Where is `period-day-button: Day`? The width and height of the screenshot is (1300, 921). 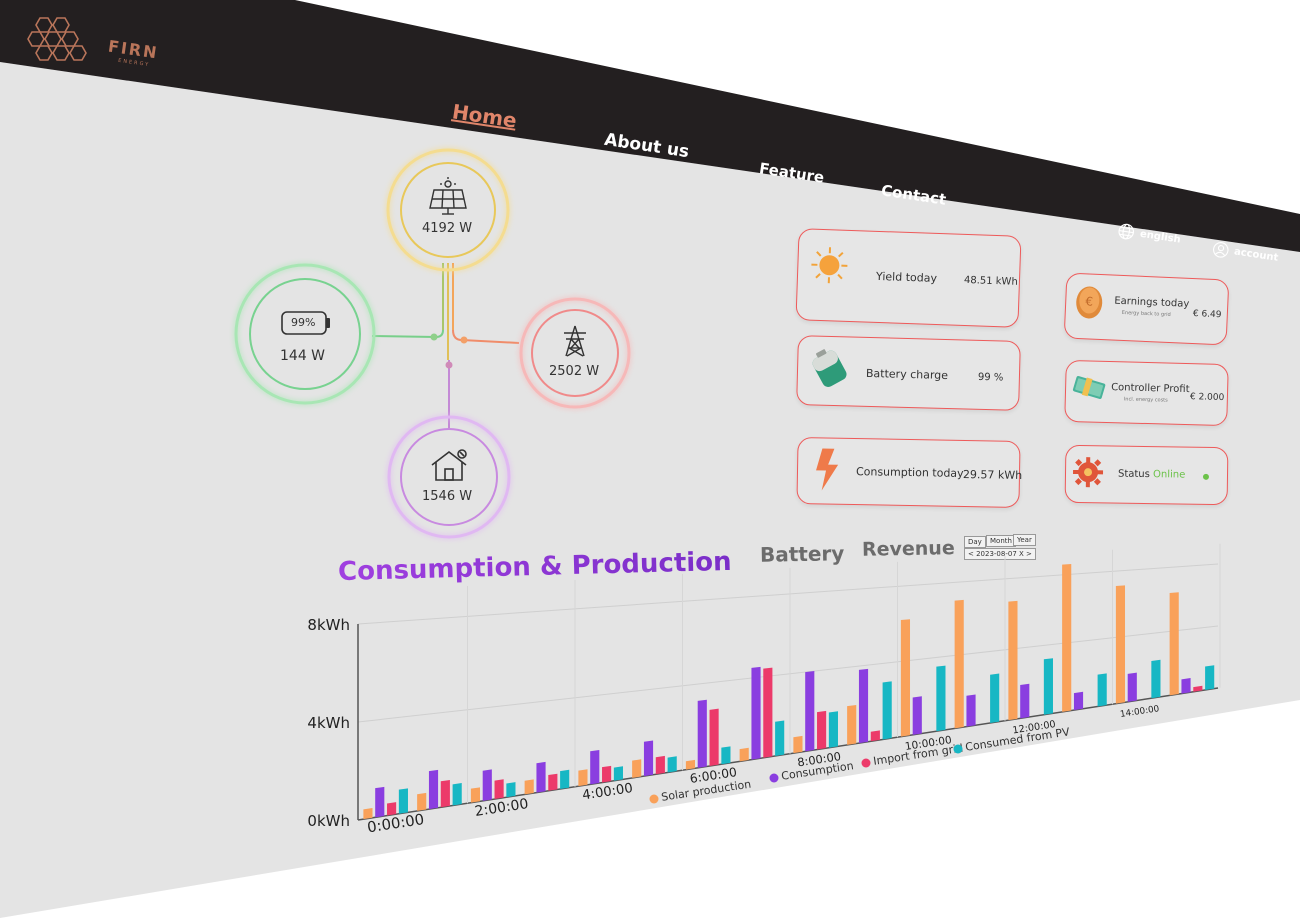
period-day-button: Day is located at coordinates (975, 542).